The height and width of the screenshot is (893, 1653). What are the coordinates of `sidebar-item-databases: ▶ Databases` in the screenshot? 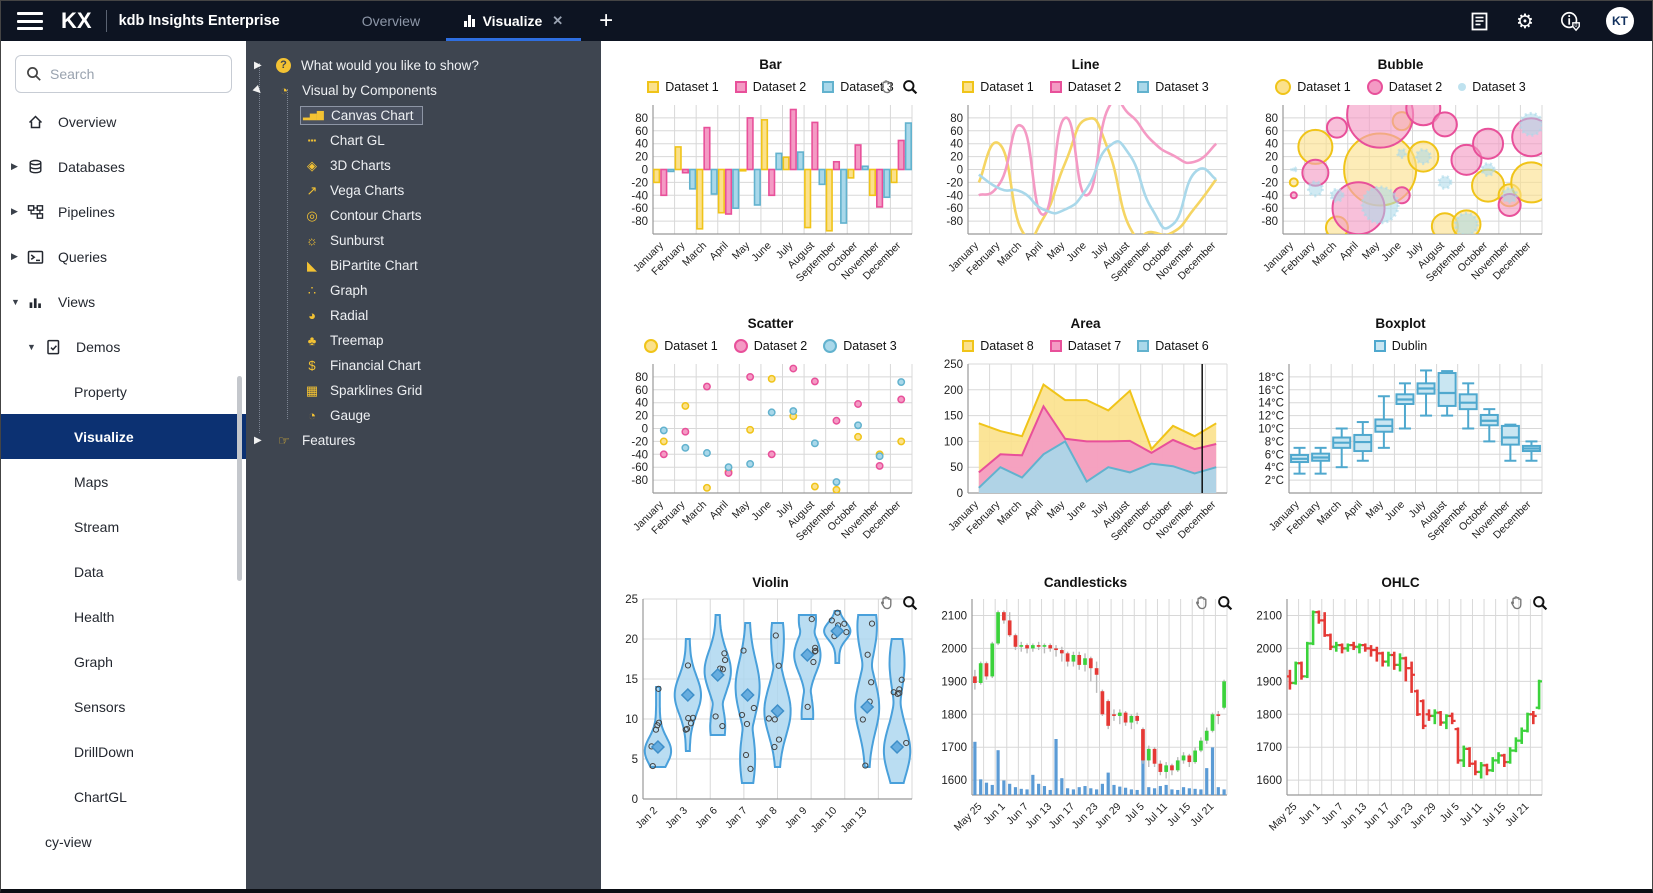 It's located at (123, 166).